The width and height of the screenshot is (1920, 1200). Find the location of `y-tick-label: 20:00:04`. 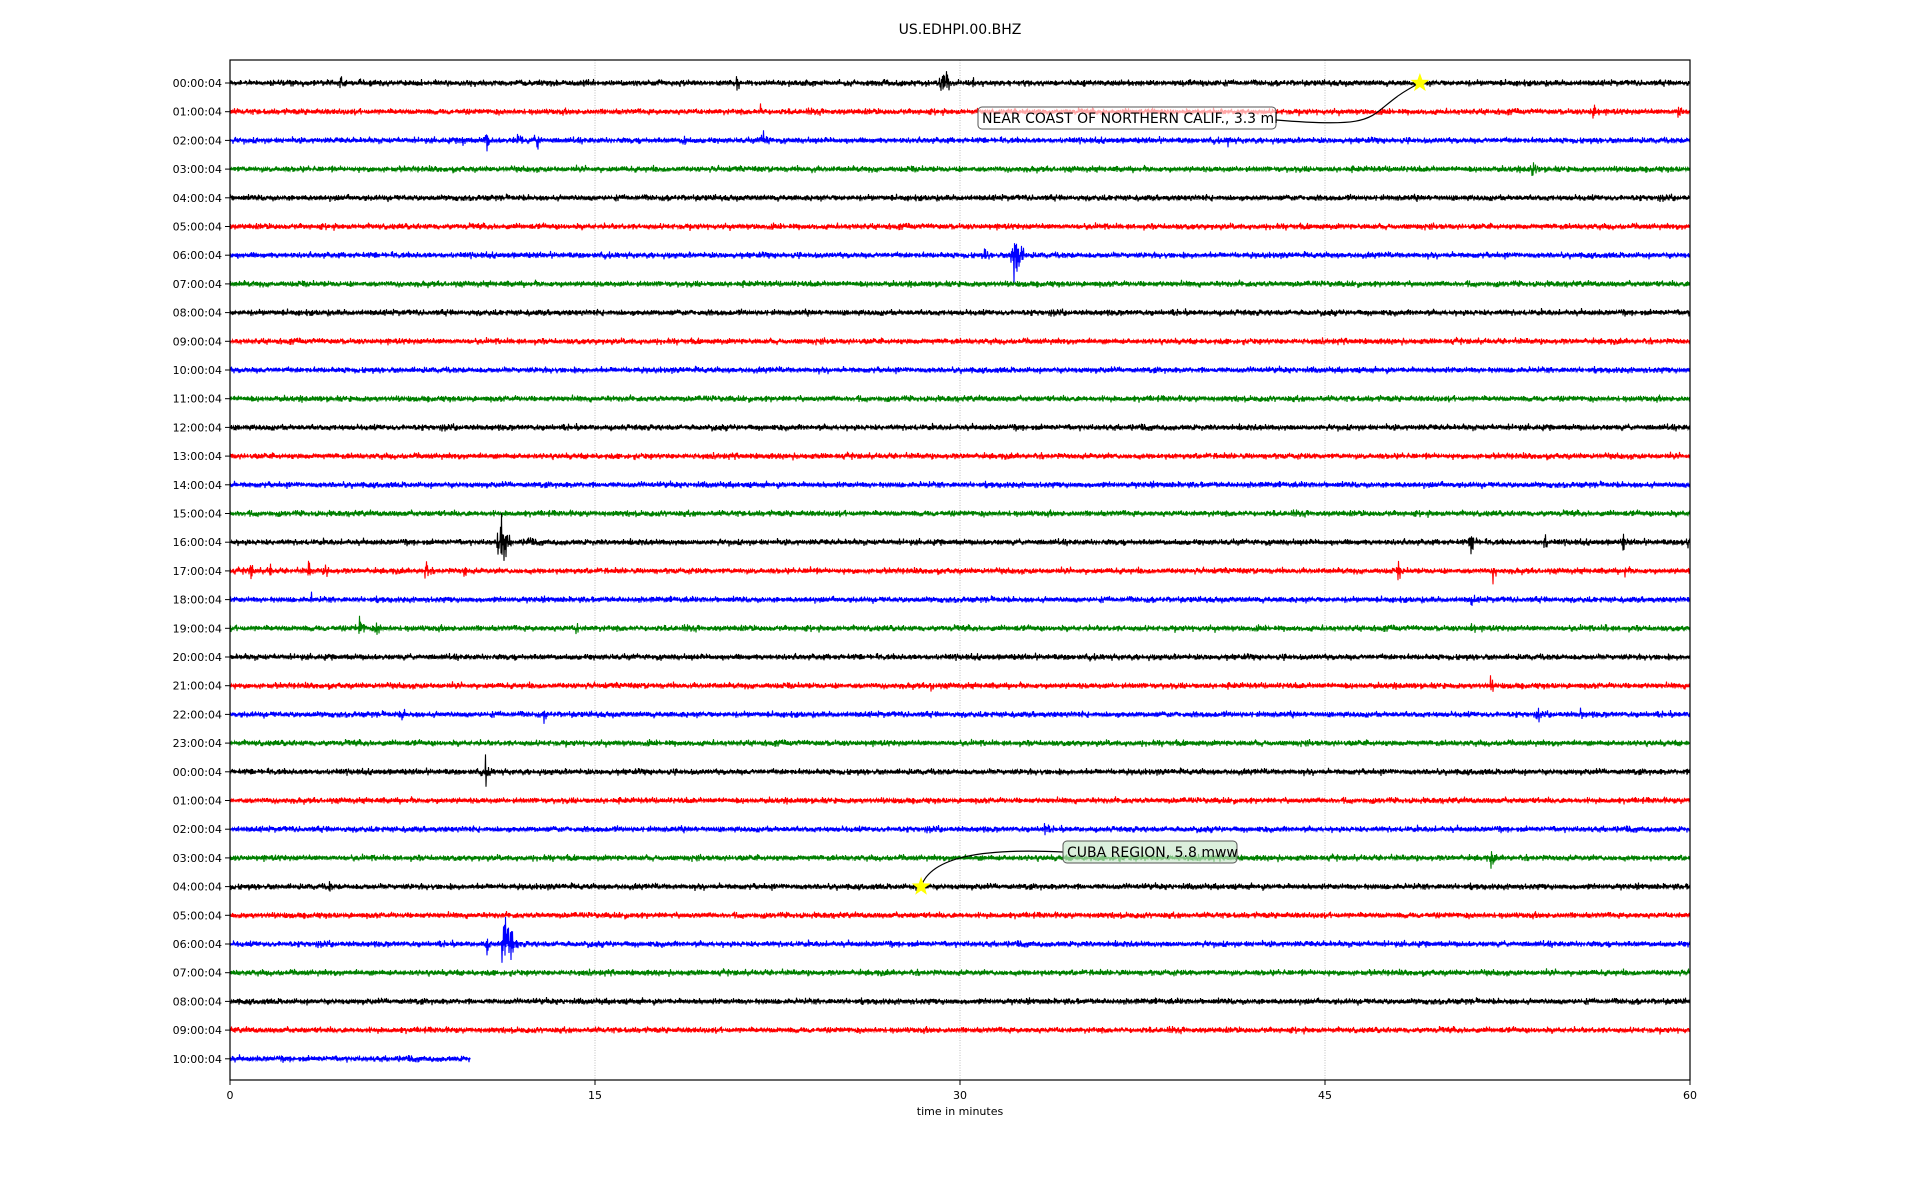

y-tick-label: 20:00:04 is located at coordinates (197, 657).